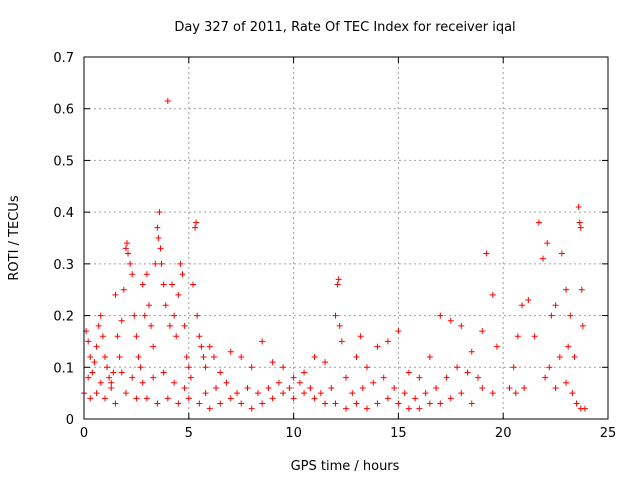 The image size is (640, 480). I want to click on x-axis-label: GPS time / hours, so click(345, 466).